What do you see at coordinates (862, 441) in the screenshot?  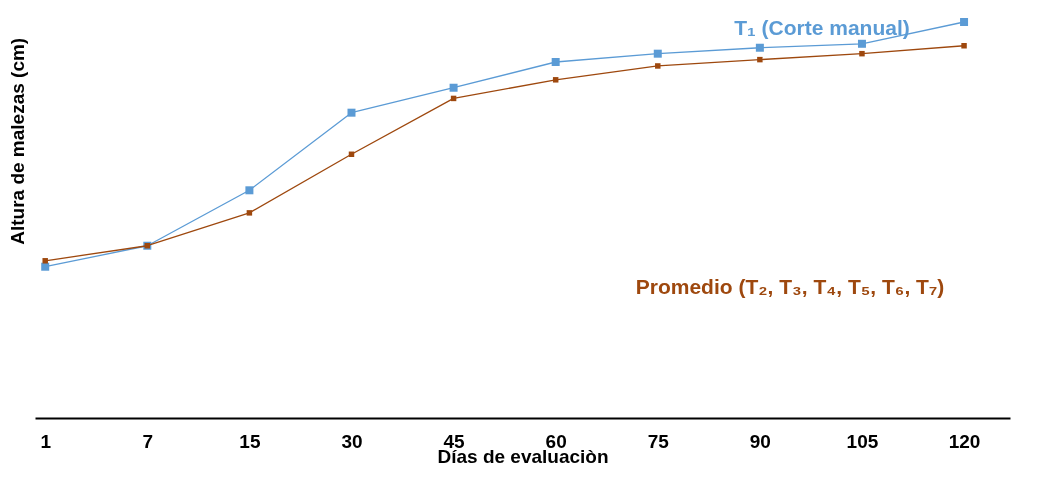 I see `x-tick-label: 105` at bounding box center [862, 441].